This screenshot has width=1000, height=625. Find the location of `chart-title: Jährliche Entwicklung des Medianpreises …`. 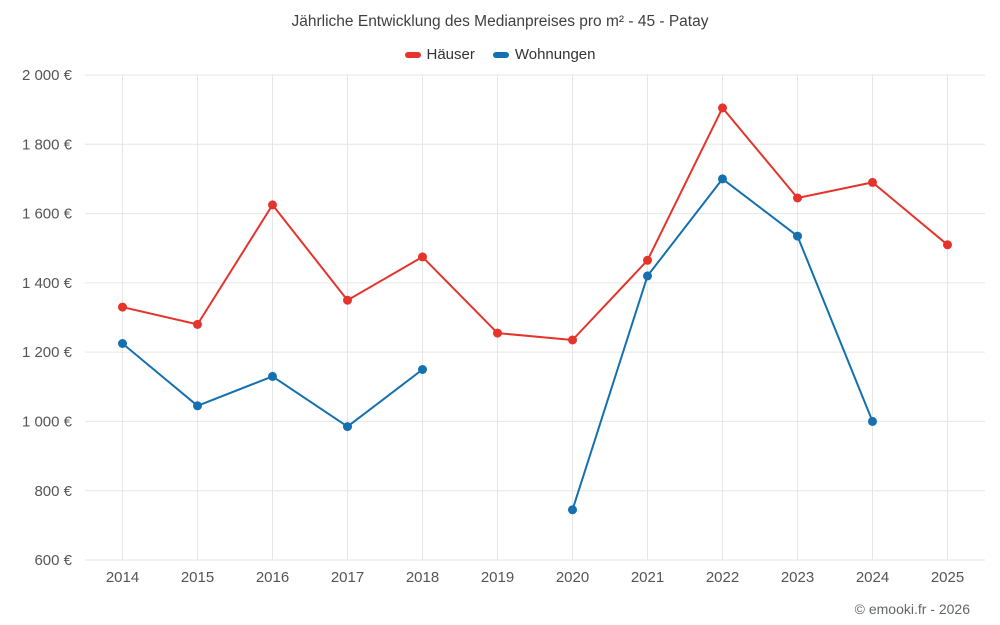

chart-title: Jährliche Entwicklung des Medianpreises … is located at coordinates (500, 21).